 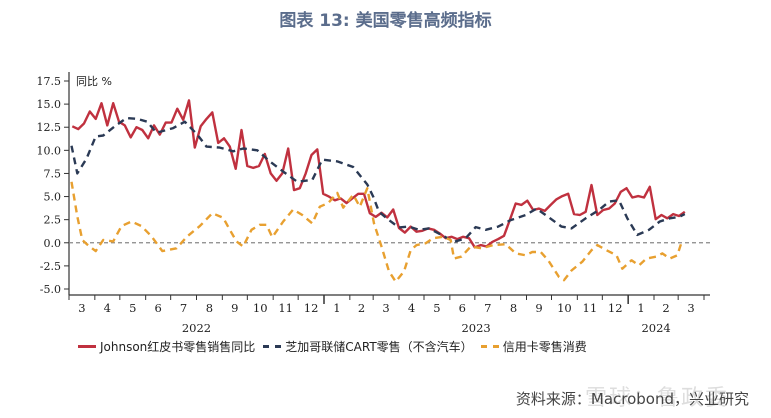 I want to click on legend-item-johnson: Johnson红皮书零售销售同比, so click(x=166, y=346).